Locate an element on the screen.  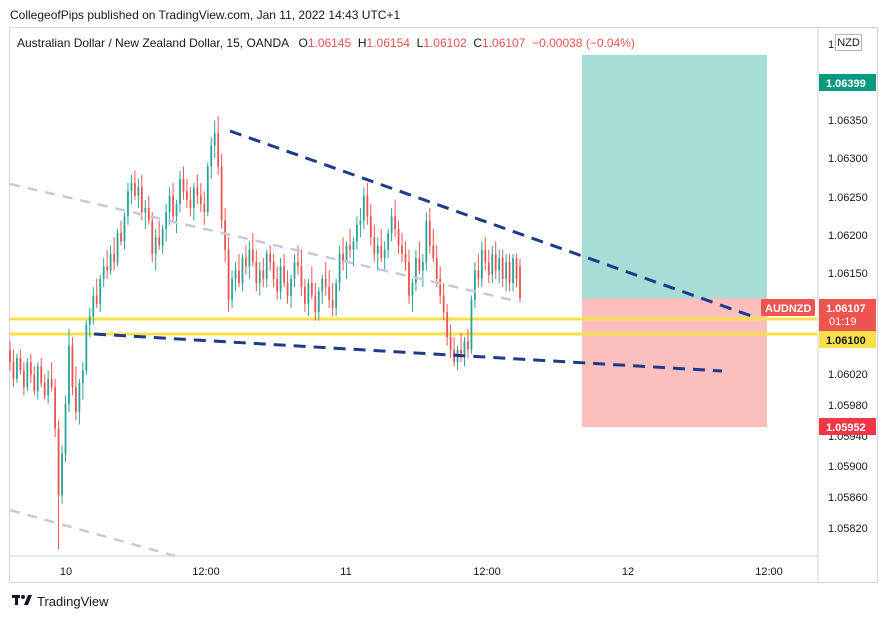
footer-brand: TradingView is located at coordinates (60, 601).